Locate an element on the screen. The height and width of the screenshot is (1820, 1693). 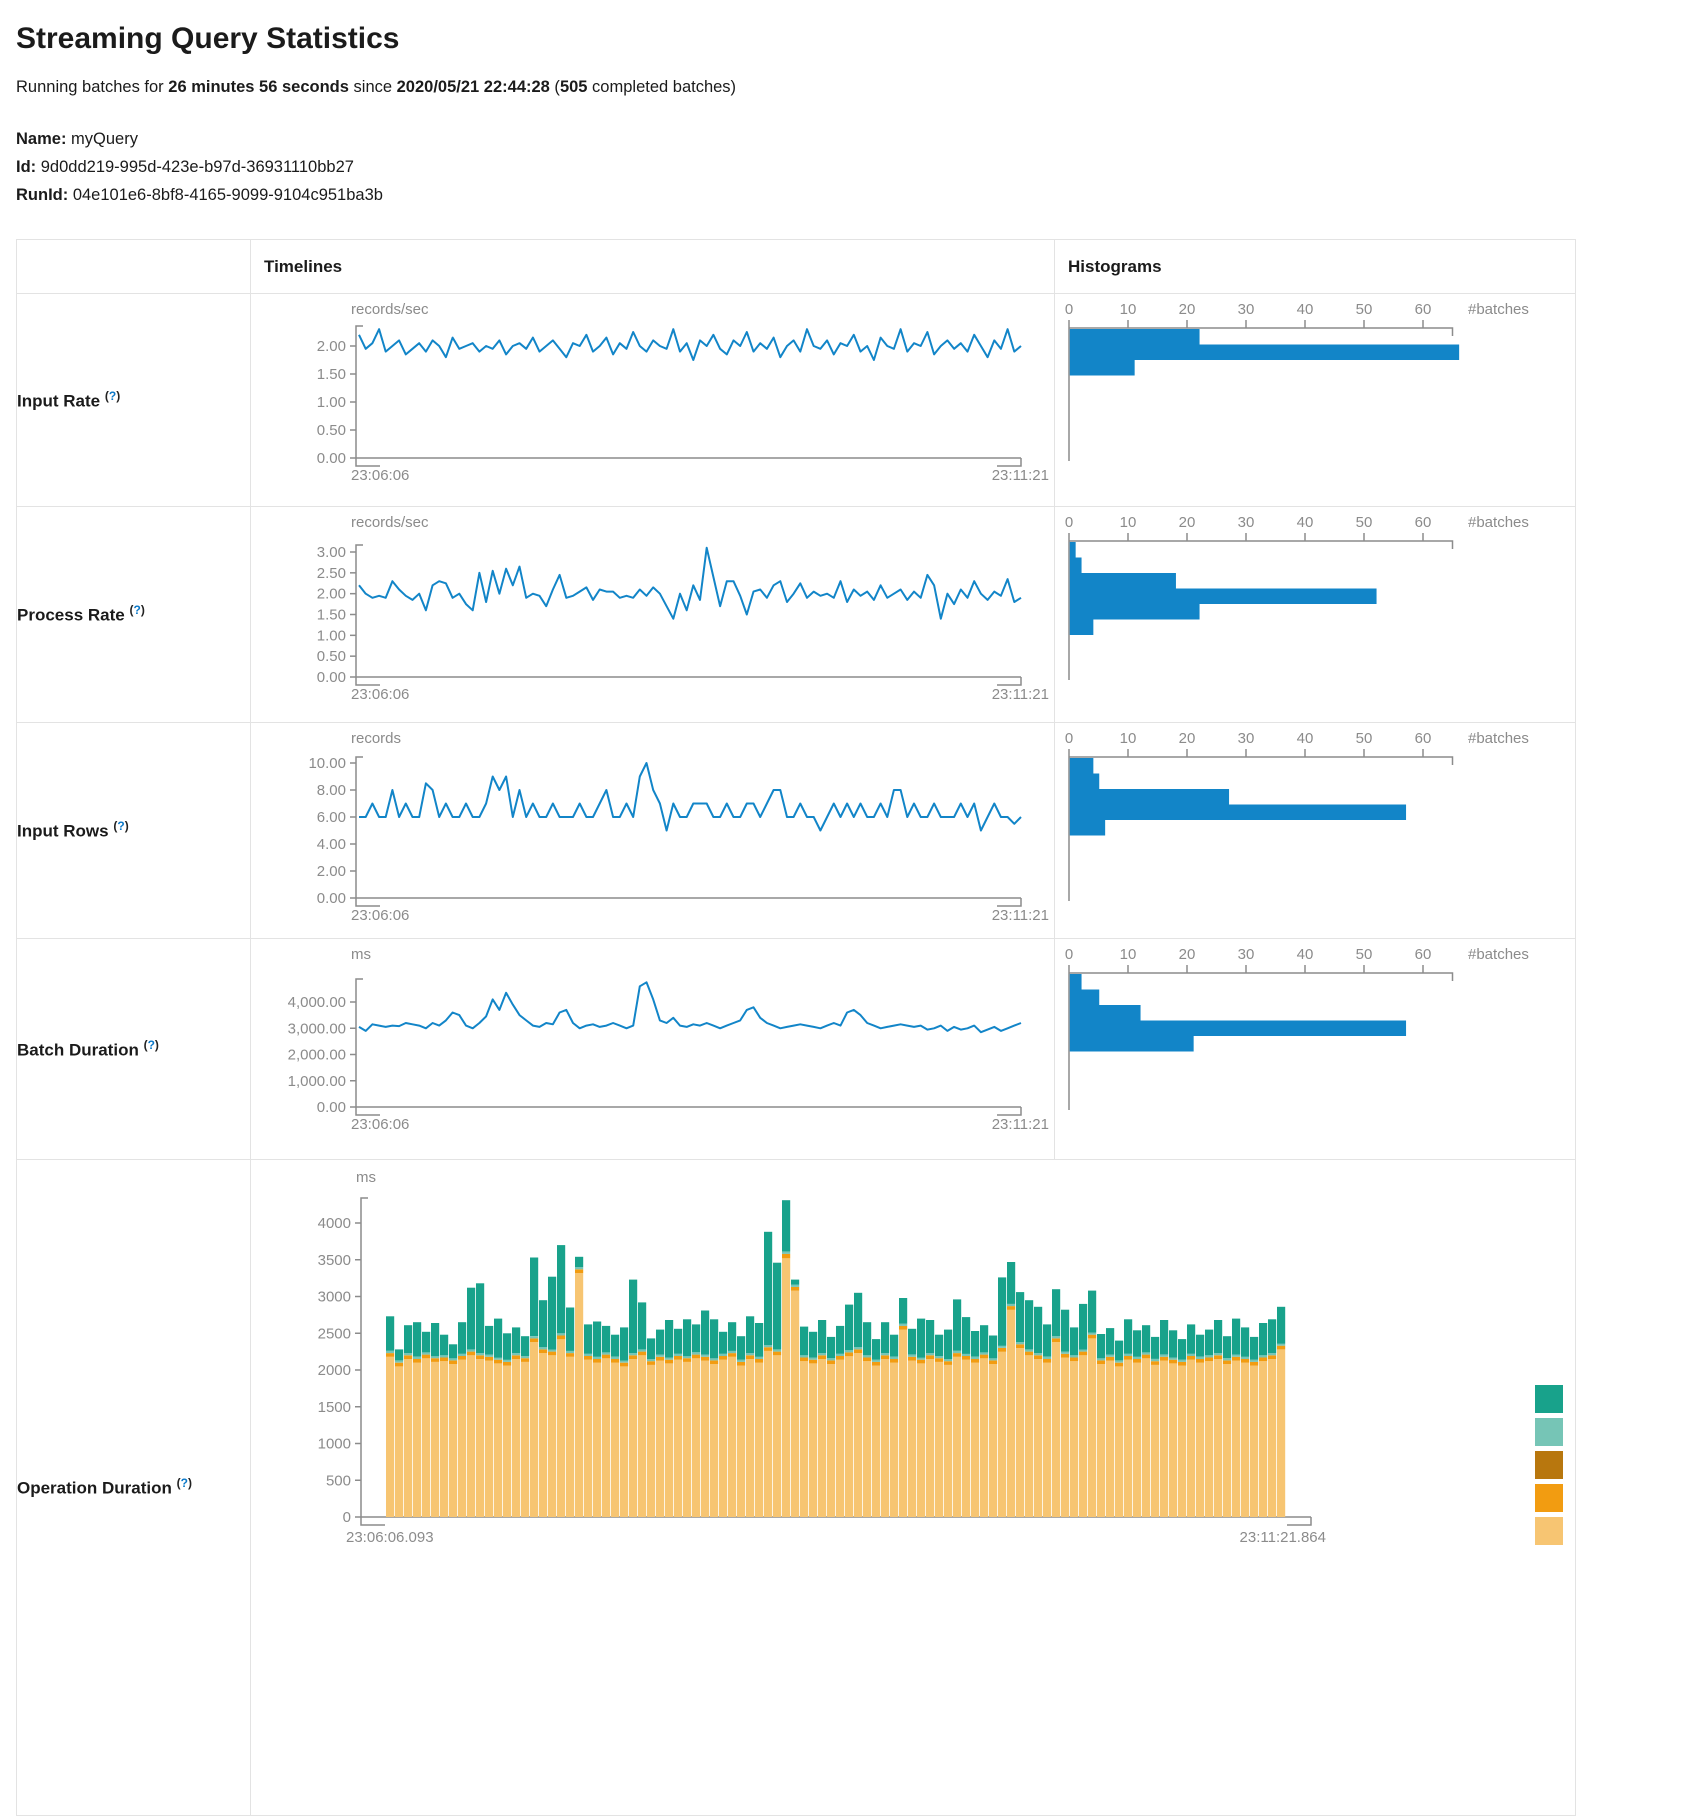
query-id-label: Id: is located at coordinates (26, 167).